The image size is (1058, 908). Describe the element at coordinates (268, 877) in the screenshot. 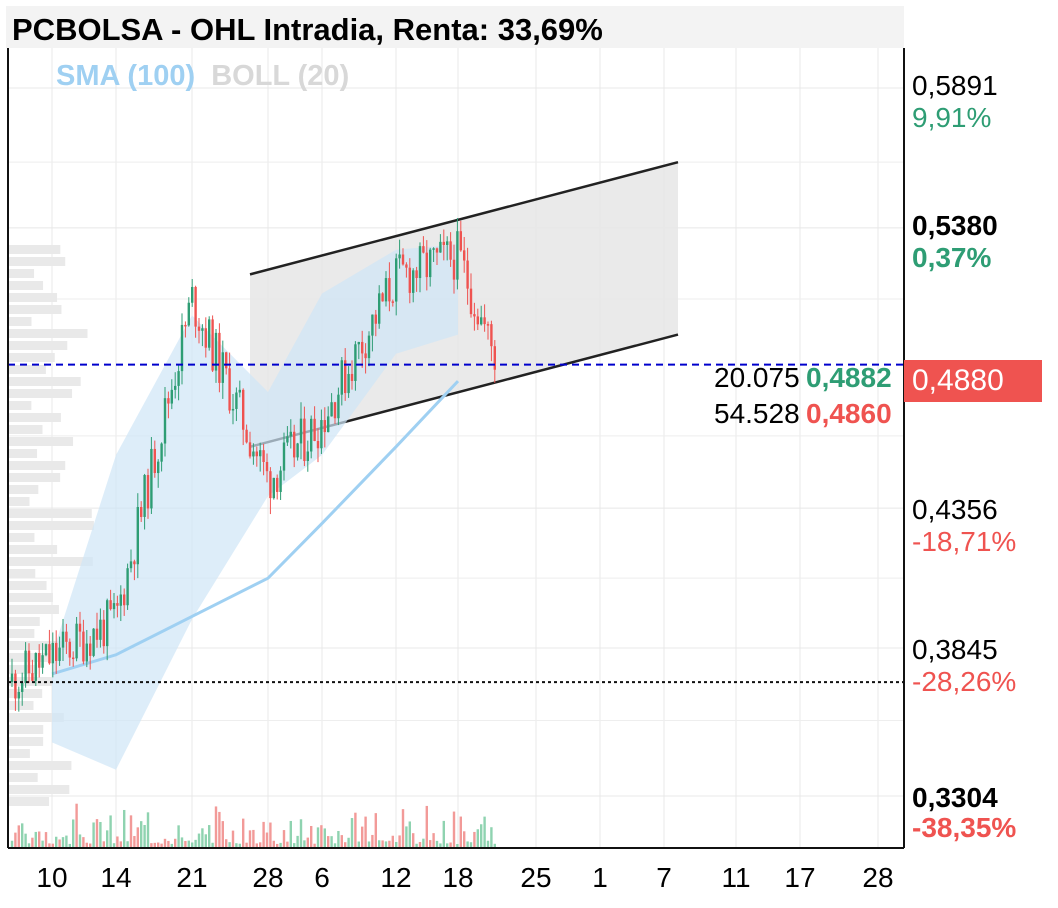

I see `x-tick-label: 28` at that location.